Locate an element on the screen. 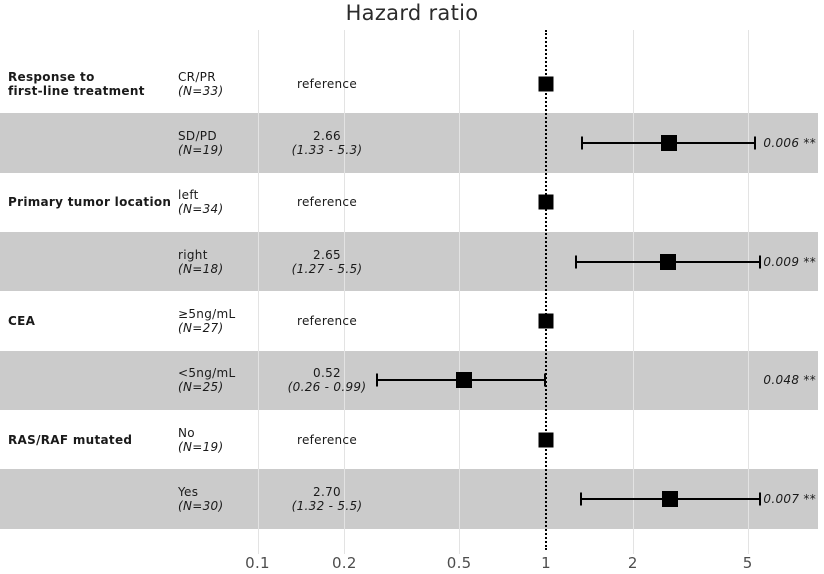 The height and width of the screenshot is (574, 824). level-label: CR/PR (N=33) is located at coordinates (200, 83).